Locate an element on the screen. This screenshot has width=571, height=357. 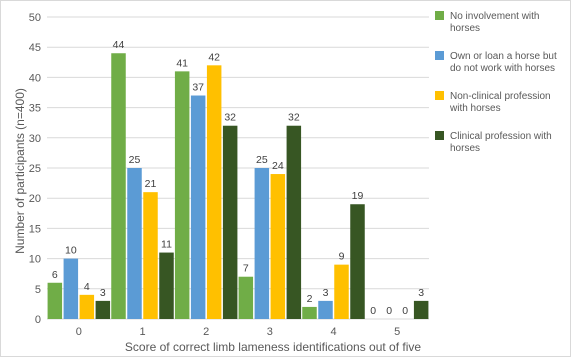
y-tick-label: 35 is located at coordinates (35, 109).